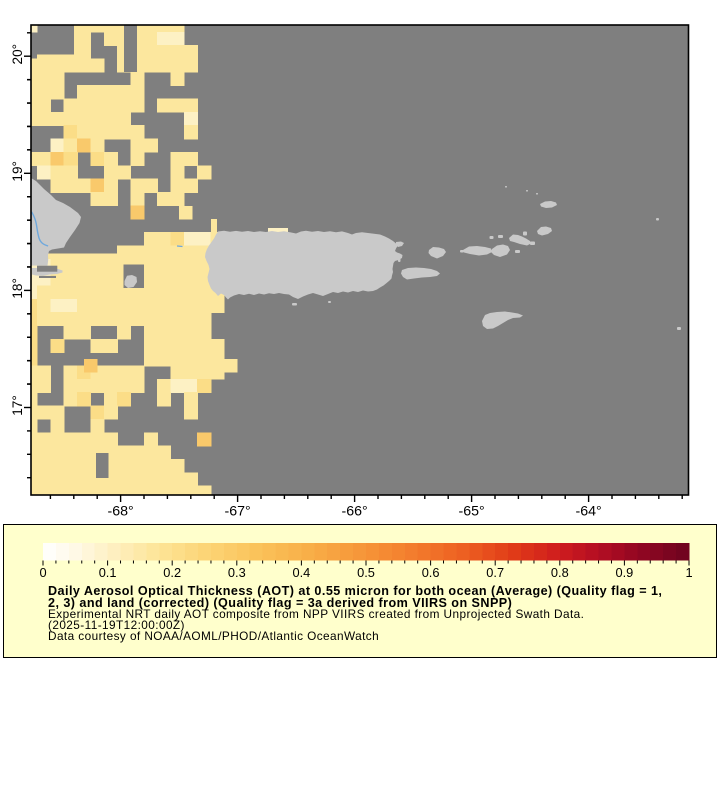 This screenshot has width=720, height=800. Describe the element at coordinates (172, 572) in the screenshot. I see `svg-text: 0.2` at that location.